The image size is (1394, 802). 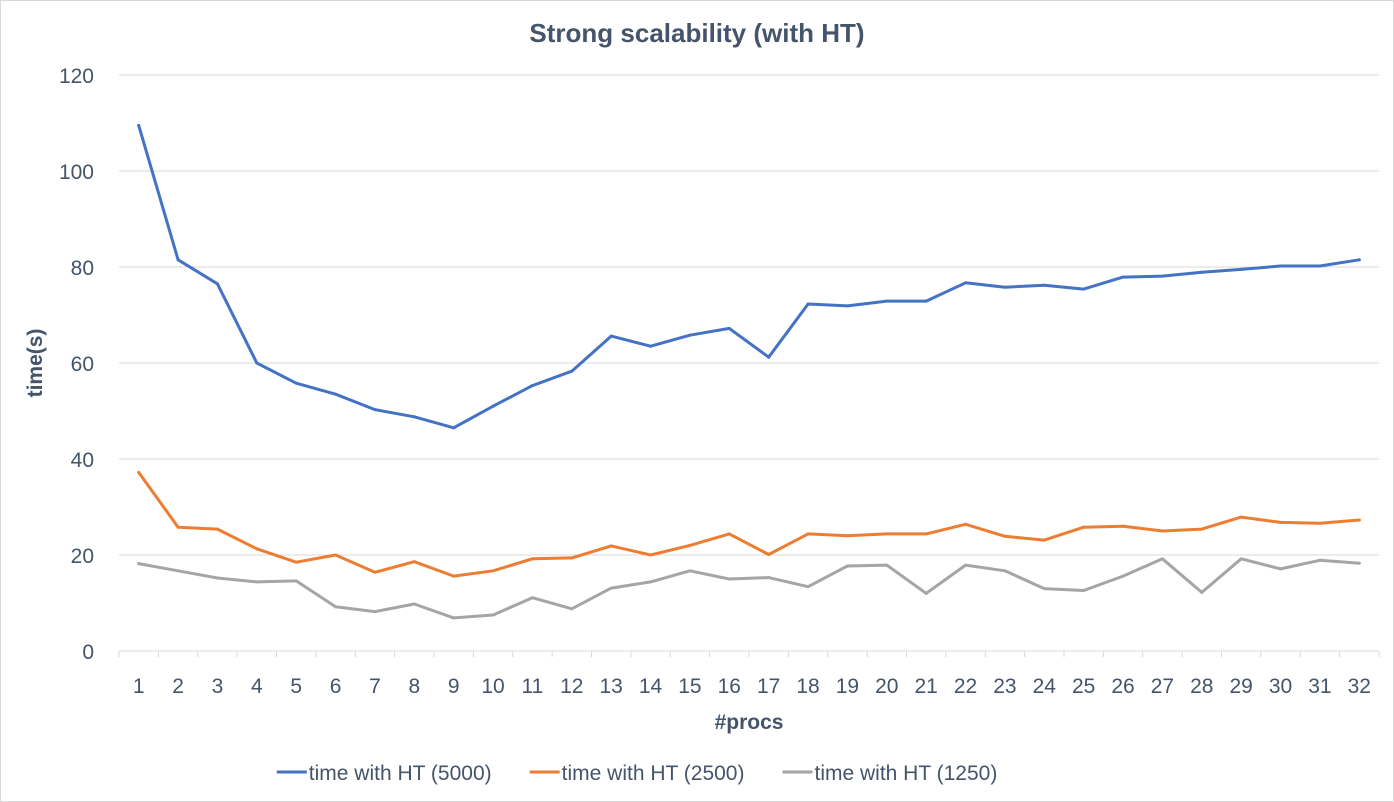 I want to click on legend-label: time with HT (2500), so click(x=653, y=773).